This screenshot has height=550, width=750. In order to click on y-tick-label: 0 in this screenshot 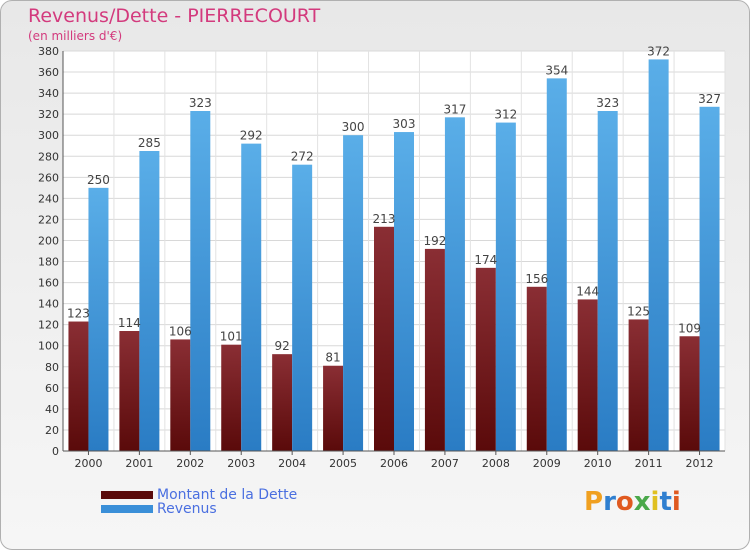, I will do `click(55, 451)`.